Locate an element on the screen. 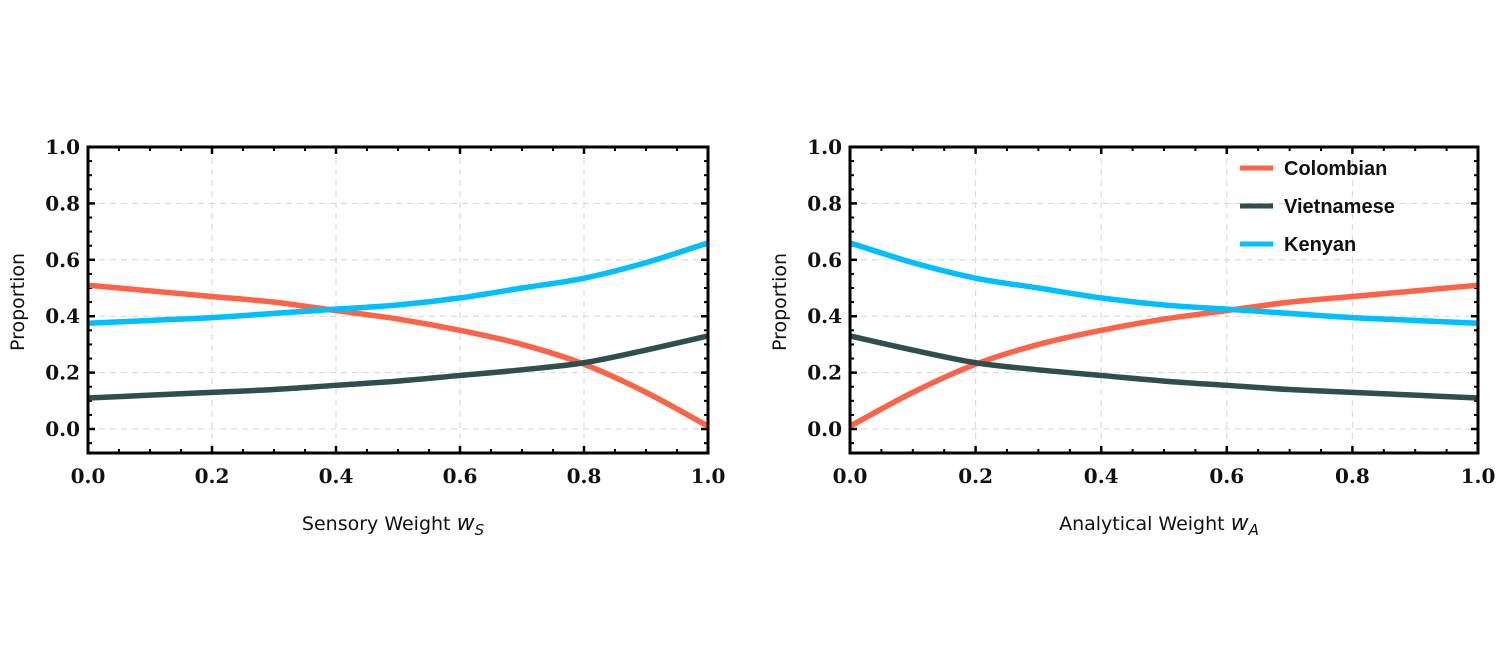 The width and height of the screenshot is (1500, 671). x-axis-label-text: Sensory Weight is located at coordinates (379, 524).